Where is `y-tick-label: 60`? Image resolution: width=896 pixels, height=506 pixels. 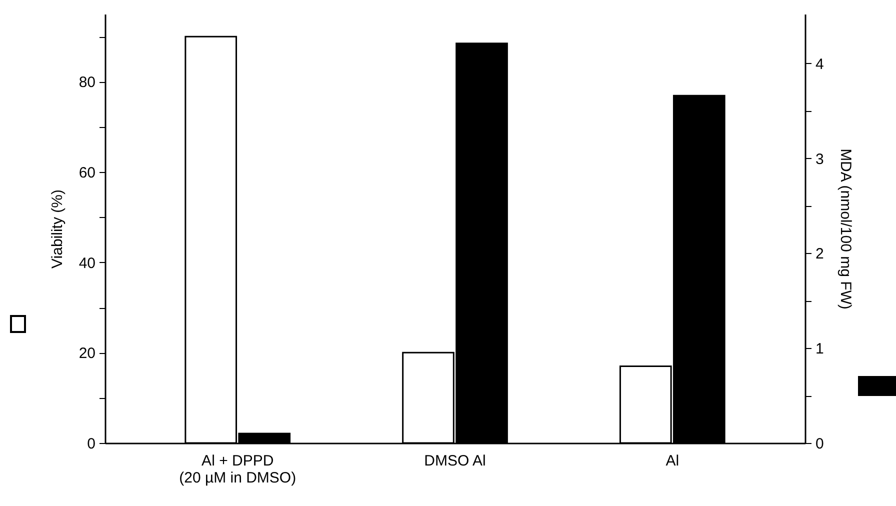 y-tick-label: 60 is located at coordinates (87, 173).